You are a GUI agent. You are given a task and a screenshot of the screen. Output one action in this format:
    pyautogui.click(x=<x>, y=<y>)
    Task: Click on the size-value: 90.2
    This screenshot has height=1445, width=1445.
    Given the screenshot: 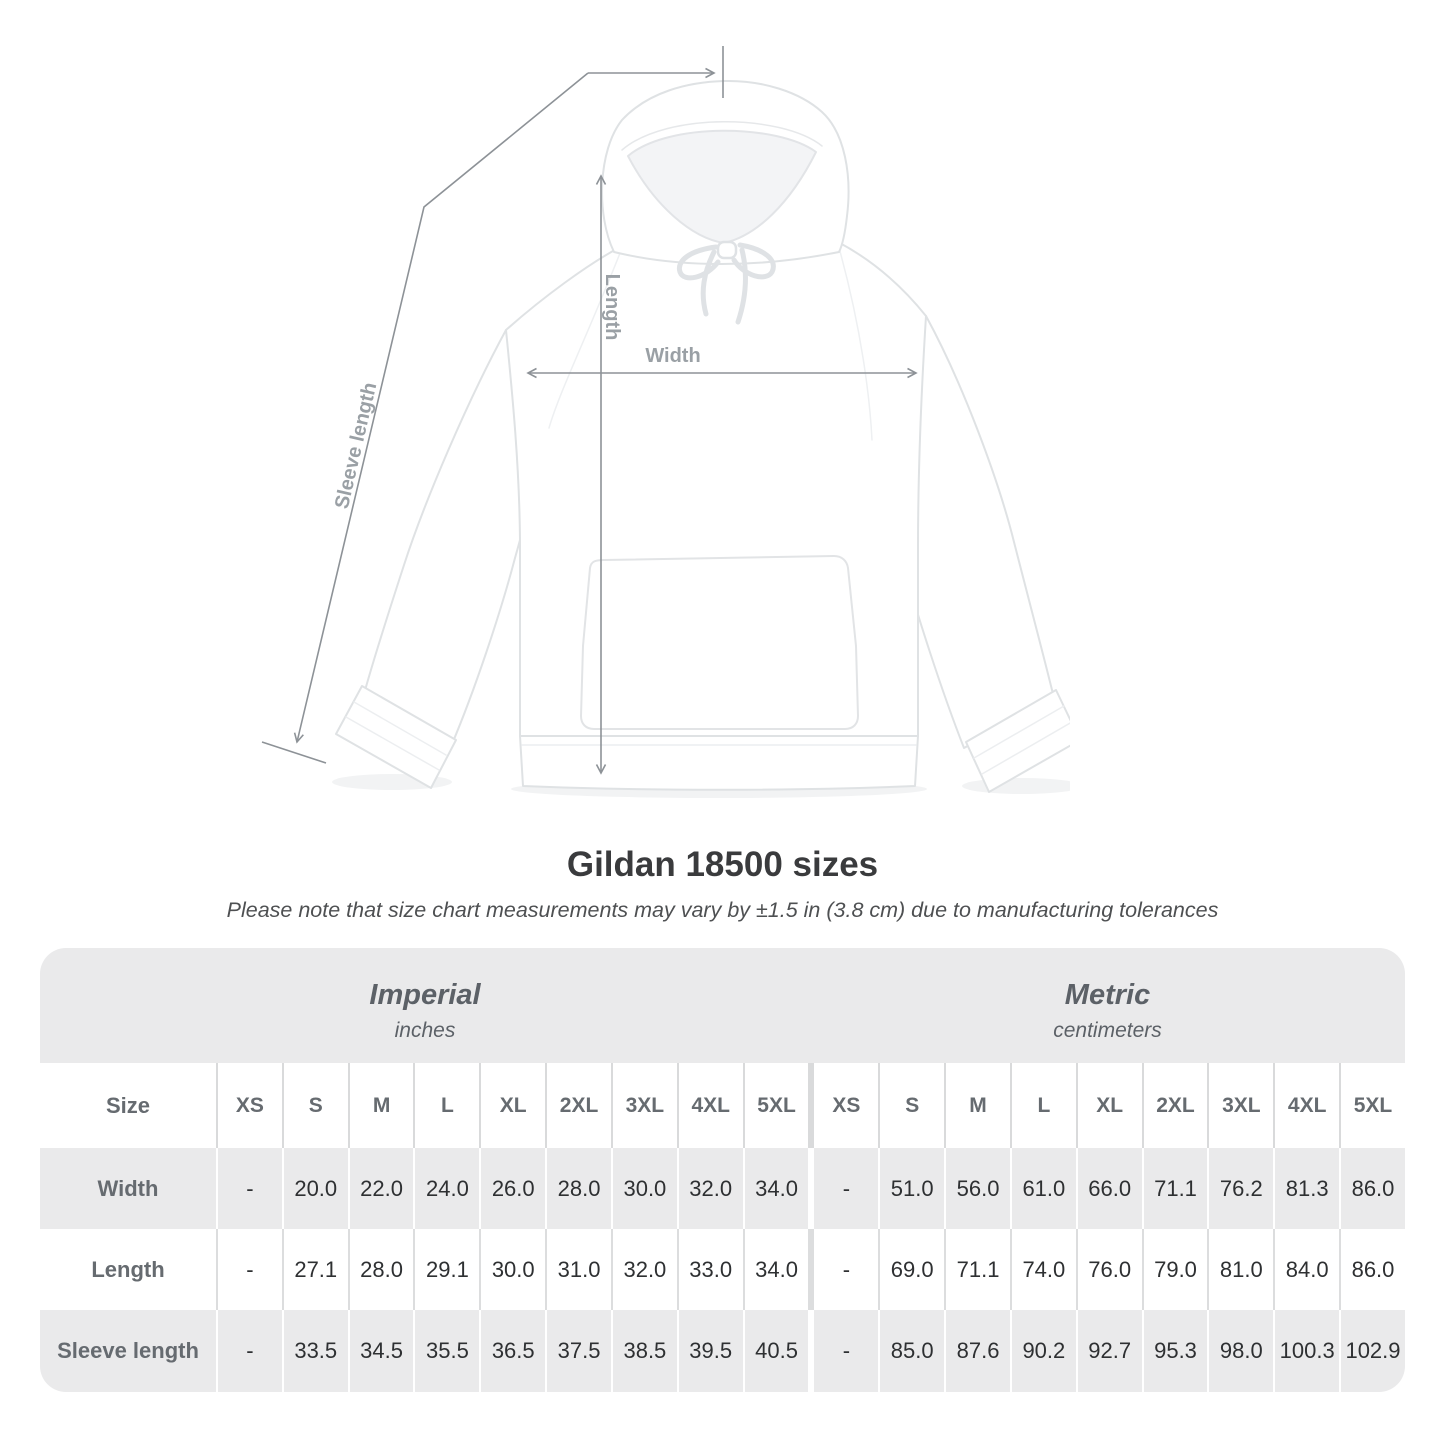 What is the action you would take?
    pyautogui.click(x=1042, y=1351)
    